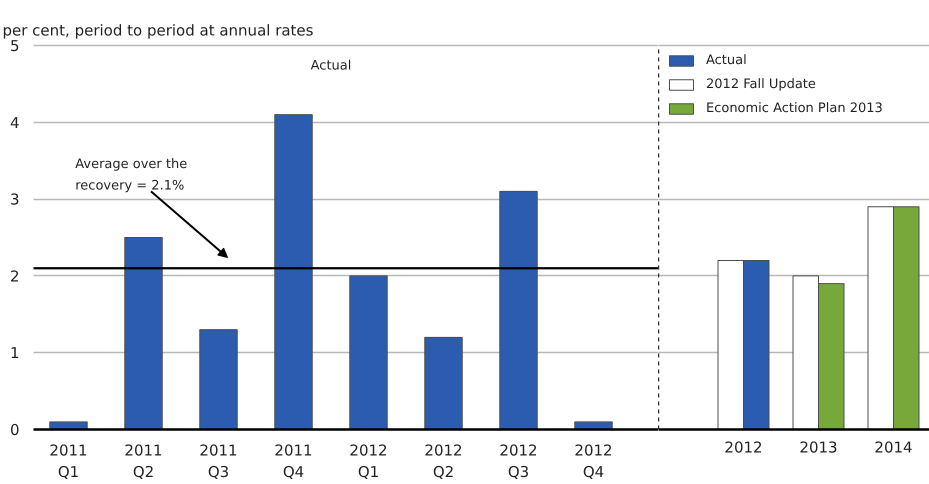 The image size is (929, 484). Describe the element at coordinates (293, 462) in the screenshot. I see `x-tick-label: 2011 Q4` at that location.